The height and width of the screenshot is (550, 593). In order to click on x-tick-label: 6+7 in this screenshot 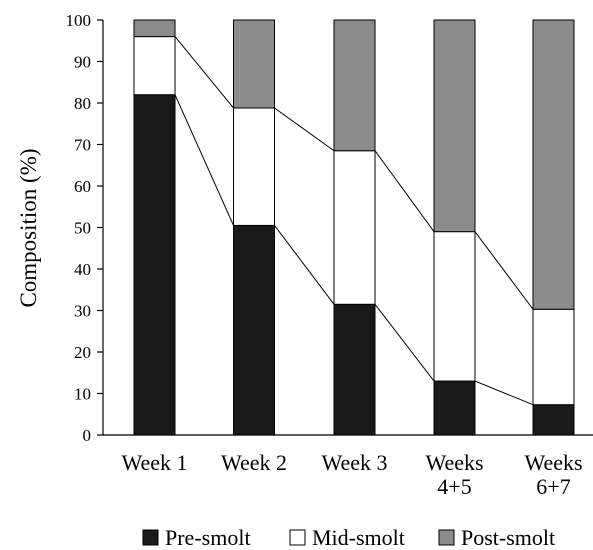, I will do `click(553, 486)`.